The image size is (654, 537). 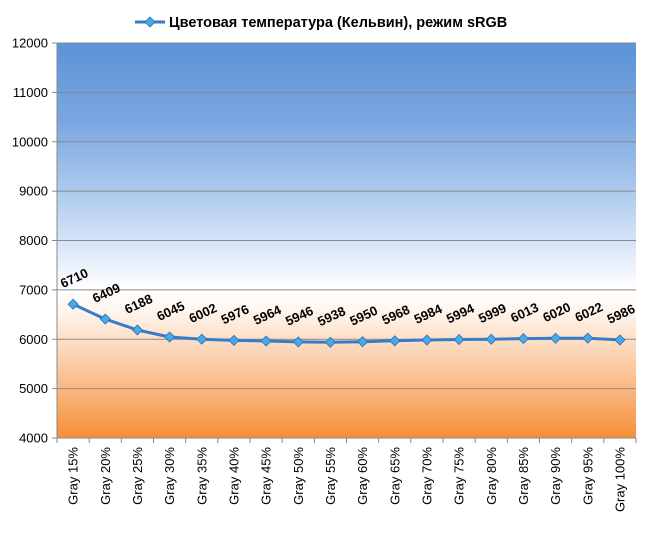 What do you see at coordinates (33, 289) in the screenshot?
I see `y-tick-label: 7000` at bounding box center [33, 289].